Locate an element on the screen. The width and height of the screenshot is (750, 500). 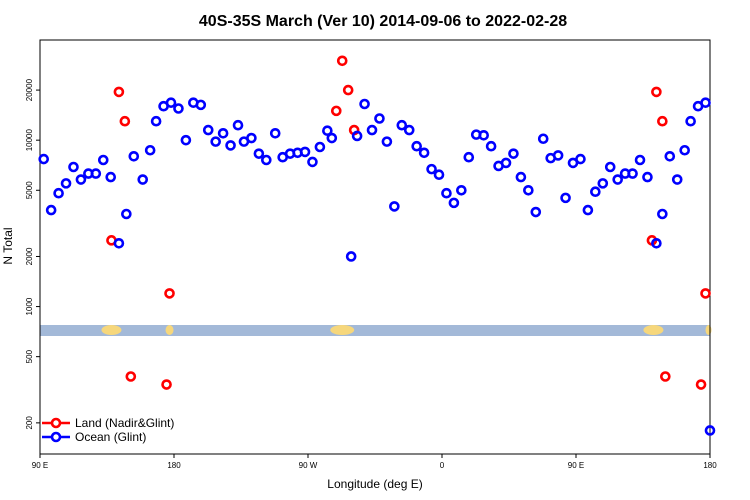
legend-label: Ocean (Glint) is located at coordinates (110, 437).